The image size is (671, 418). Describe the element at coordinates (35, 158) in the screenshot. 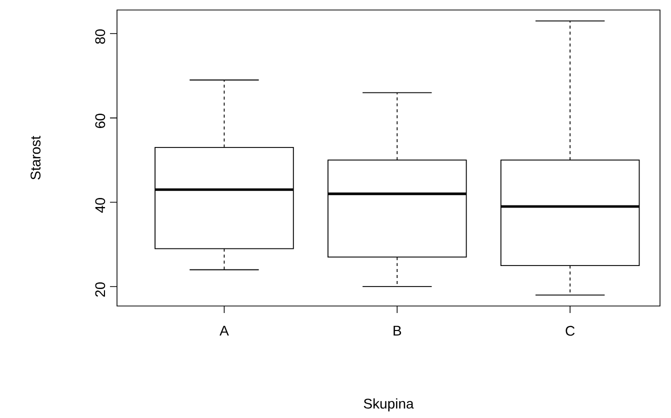

I see `y-axis-title: Starost` at that location.